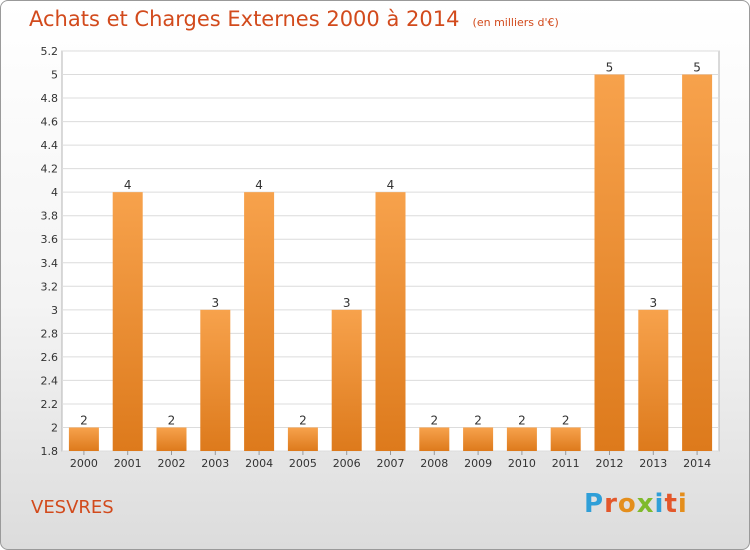 The width and height of the screenshot is (750, 550). I want to click on x-tick-label: 2002, so click(172, 463).